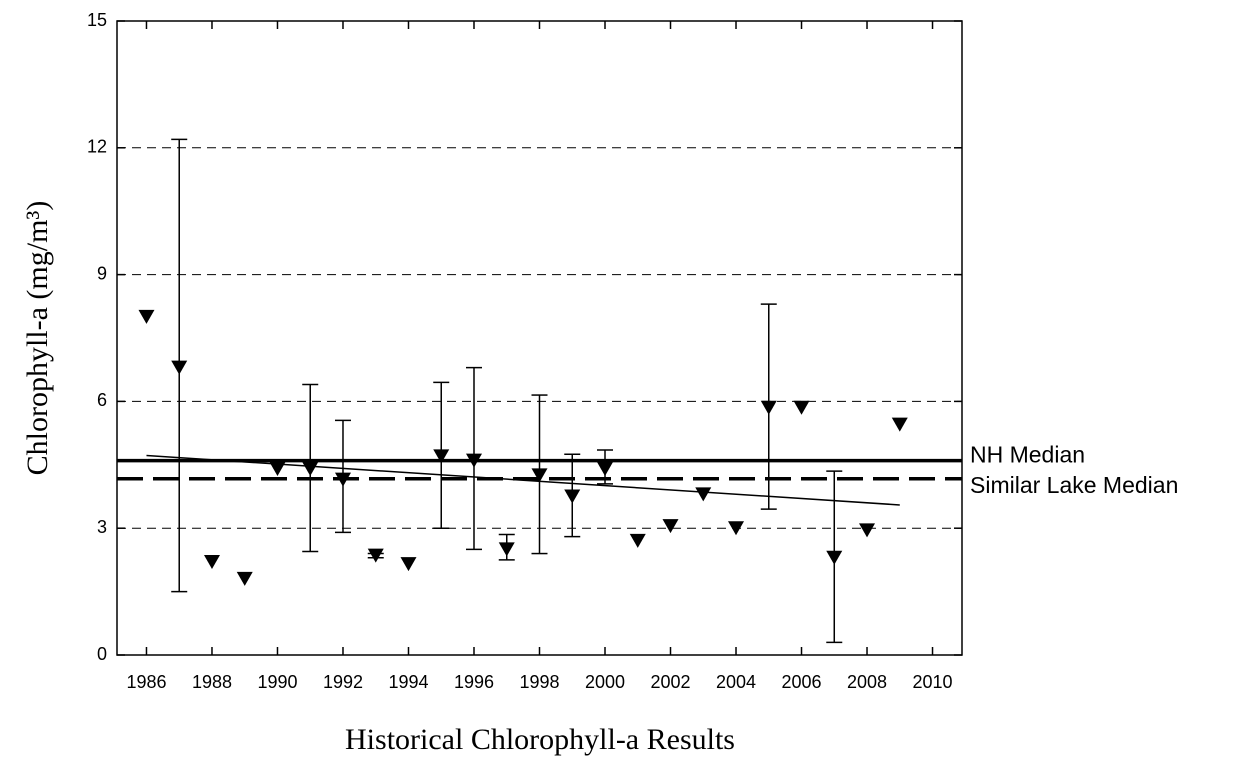  Describe the element at coordinates (1074, 485) in the screenshot. I see `reference-label: Similar Lake Median` at that location.